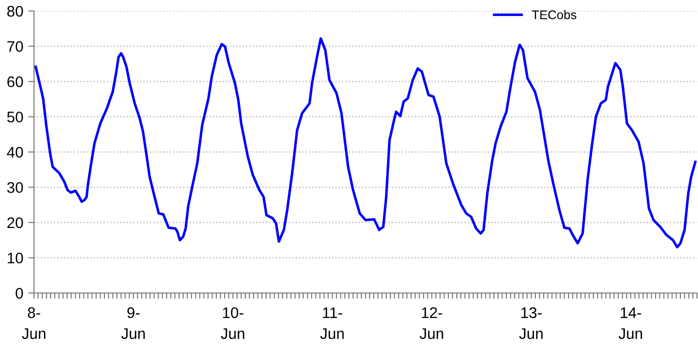  Describe the element at coordinates (19, 293) in the screenshot. I see `y-tick-label: 0` at that location.